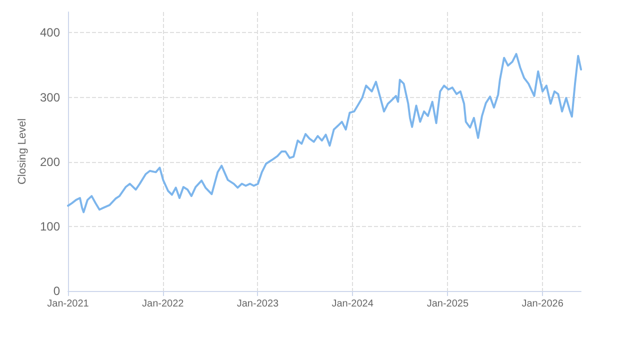 This screenshot has width=623, height=350. I want to click on y-tick-label: 400, so click(50, 33).